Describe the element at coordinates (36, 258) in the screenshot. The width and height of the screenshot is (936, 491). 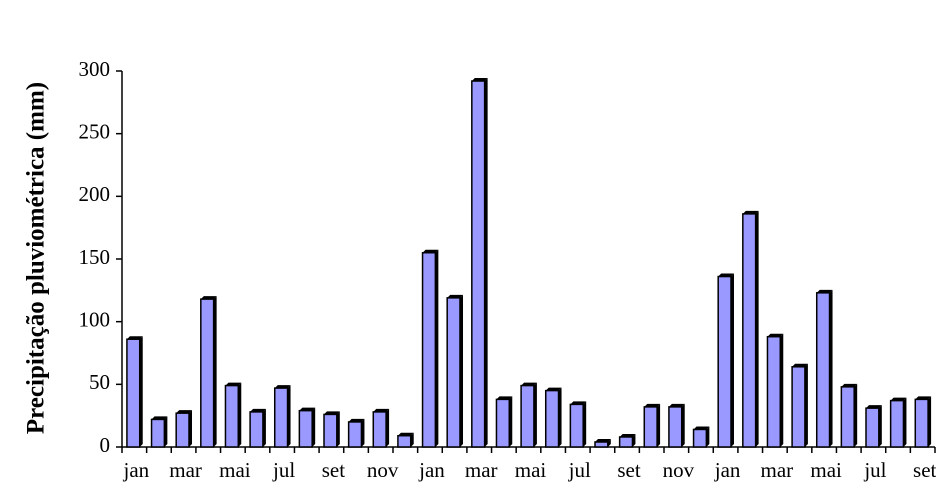
I see `y-axis-label: Precipitação pluviométrica (mm)` at that location.